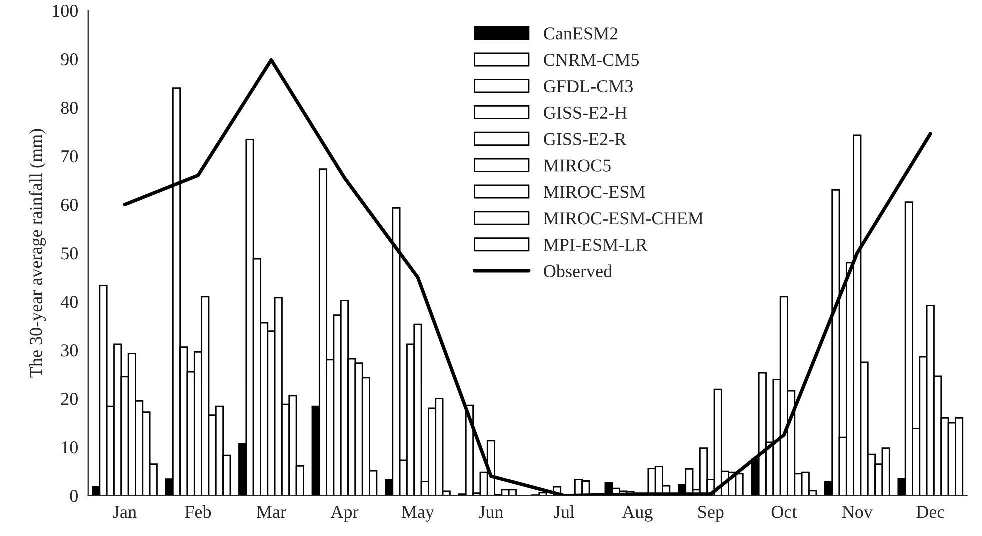 Image resolution: width=982 pixels, height=536 pixels. Describe the element at coordinates (418, 514) in the screenshot. I see `x-tick-label: May` at that location.